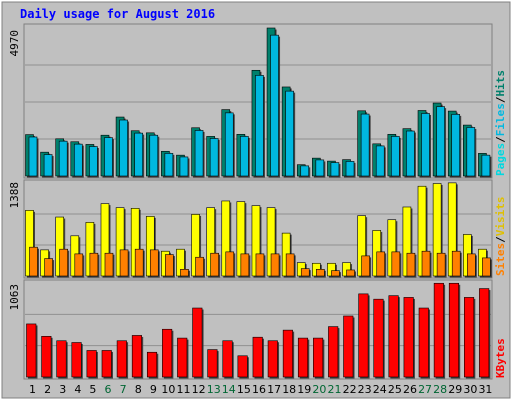 The height and width of the screenshot is (400, 512). I want to click on day-label: 17, so click(274, 389).